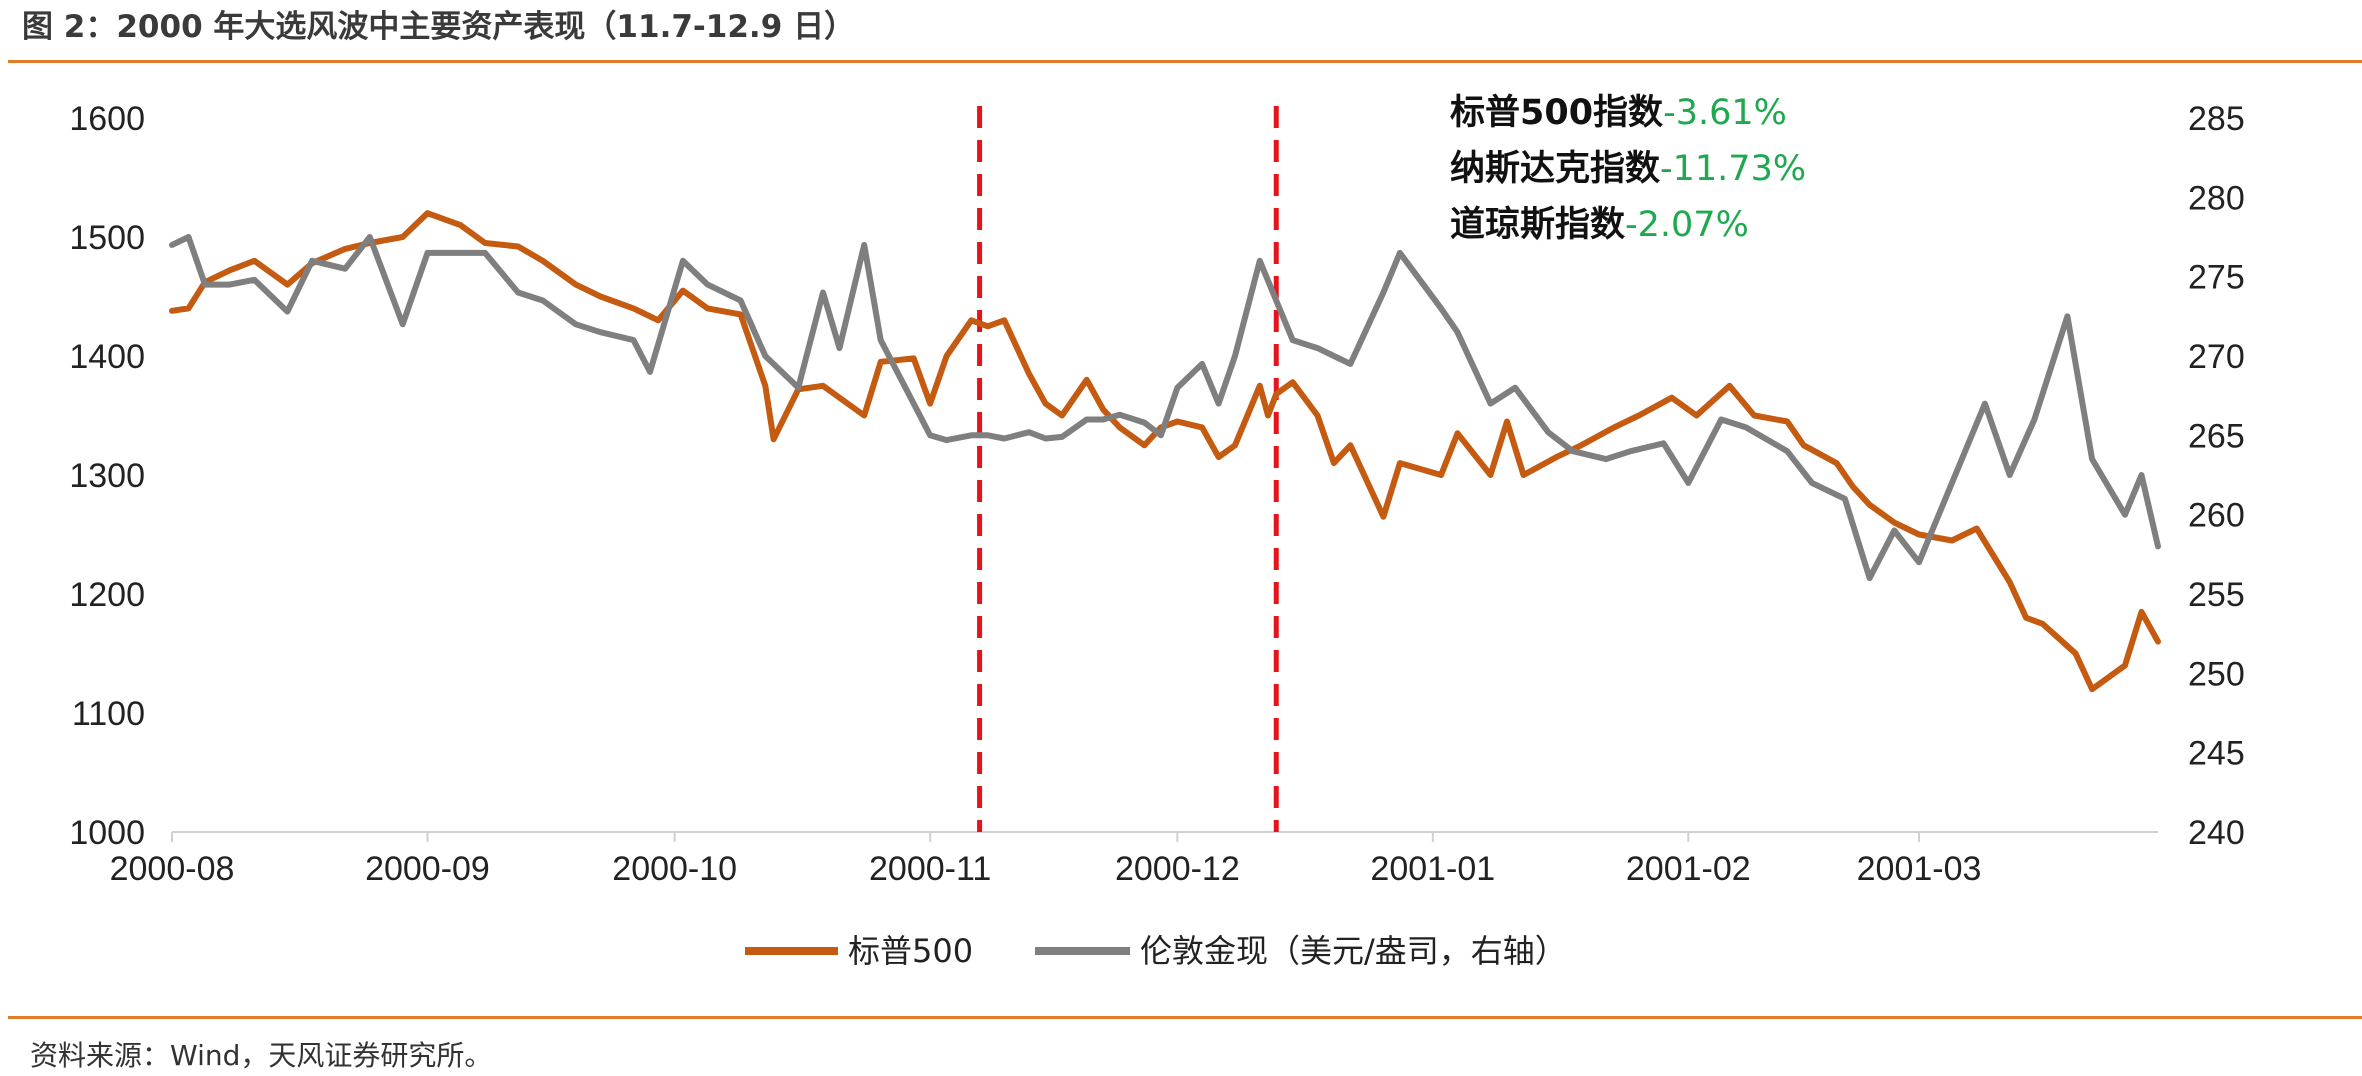 The width and height of the screenshot is (2362, 1076). I want to click on legend-label-gold: 伦敦金现（美元/盎司，右轴）, so click(1353, 951).